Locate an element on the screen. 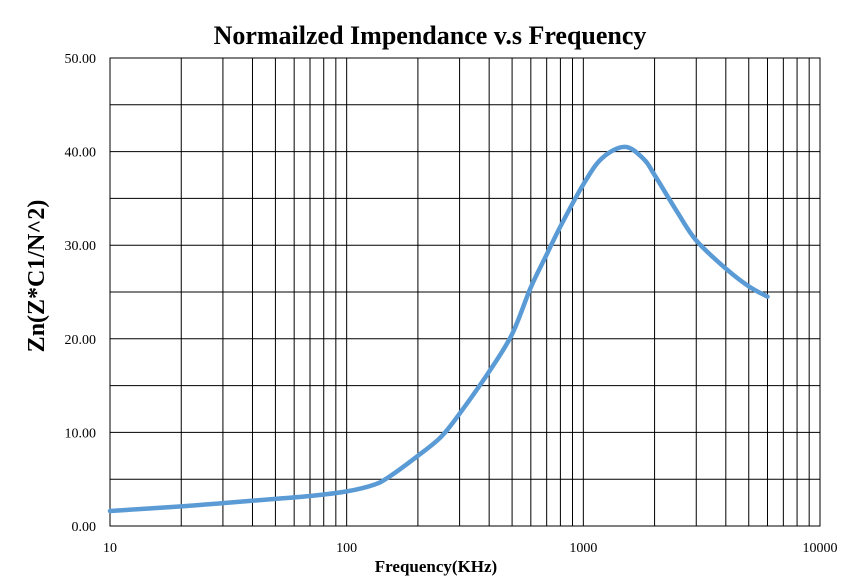 This screenshot has width=860, height=585. x-tick-label: 10000 is located at coordinates (820, 548).